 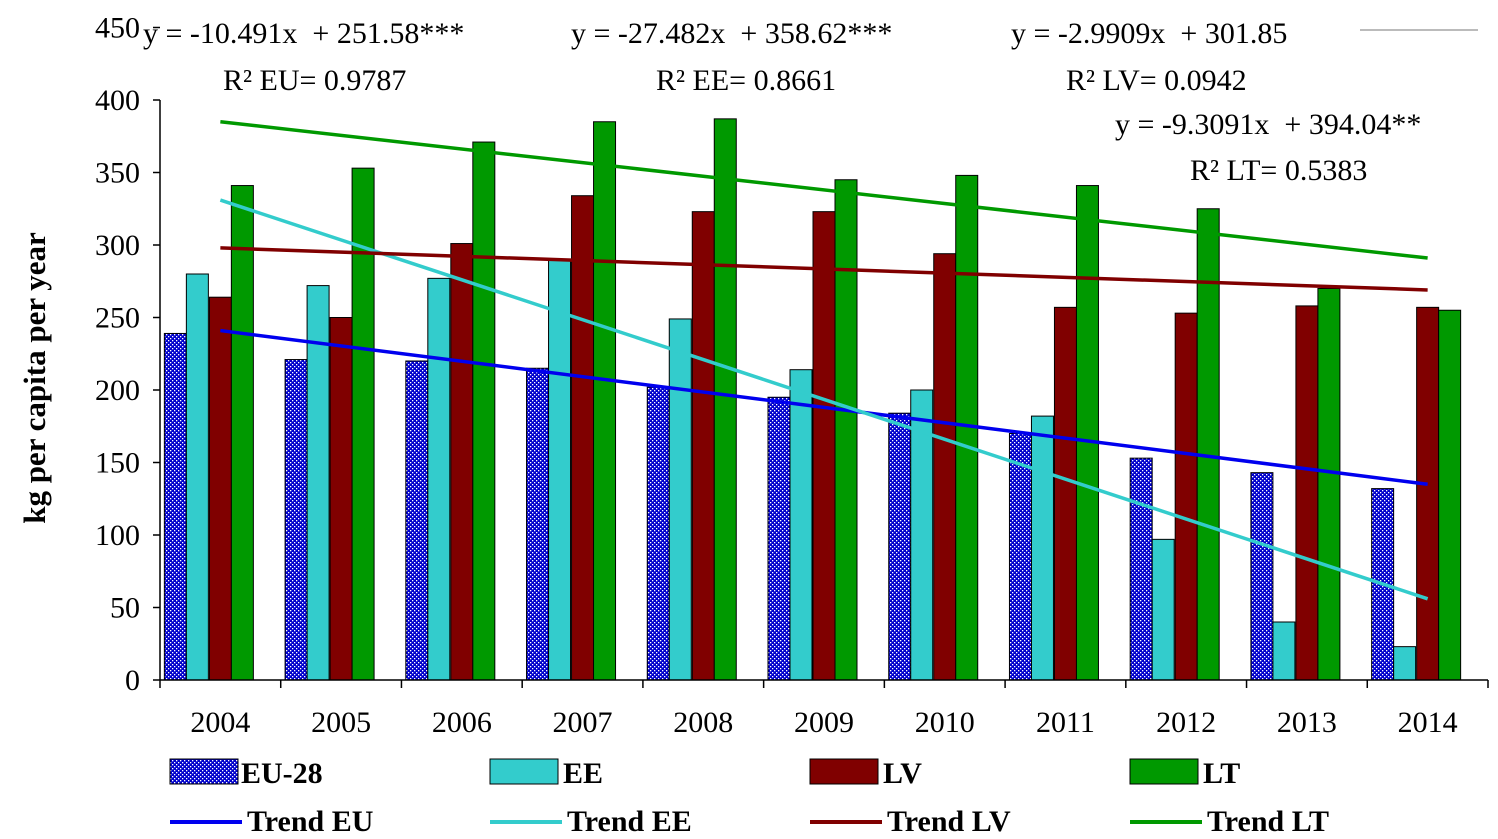 I want to click on lv-r2: R² LV= 0.0942, so click(x=1156, y=80).